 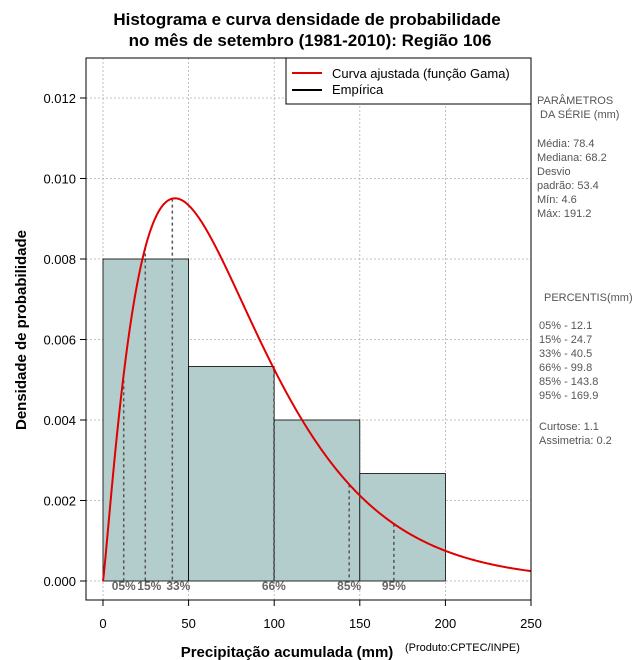 I want to click on y-tick-label-4: 0.008, so click(x=59, y=259).